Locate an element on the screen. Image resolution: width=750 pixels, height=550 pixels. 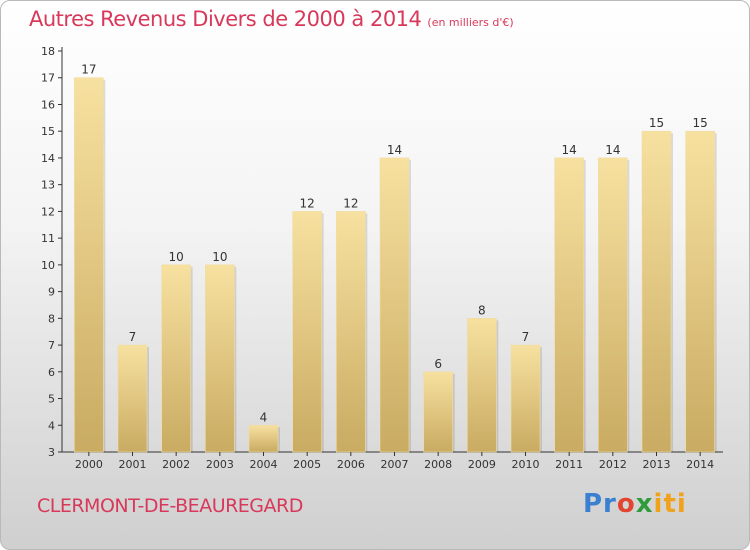
y-tick-label: 17 is located at coordinates (48, 78).